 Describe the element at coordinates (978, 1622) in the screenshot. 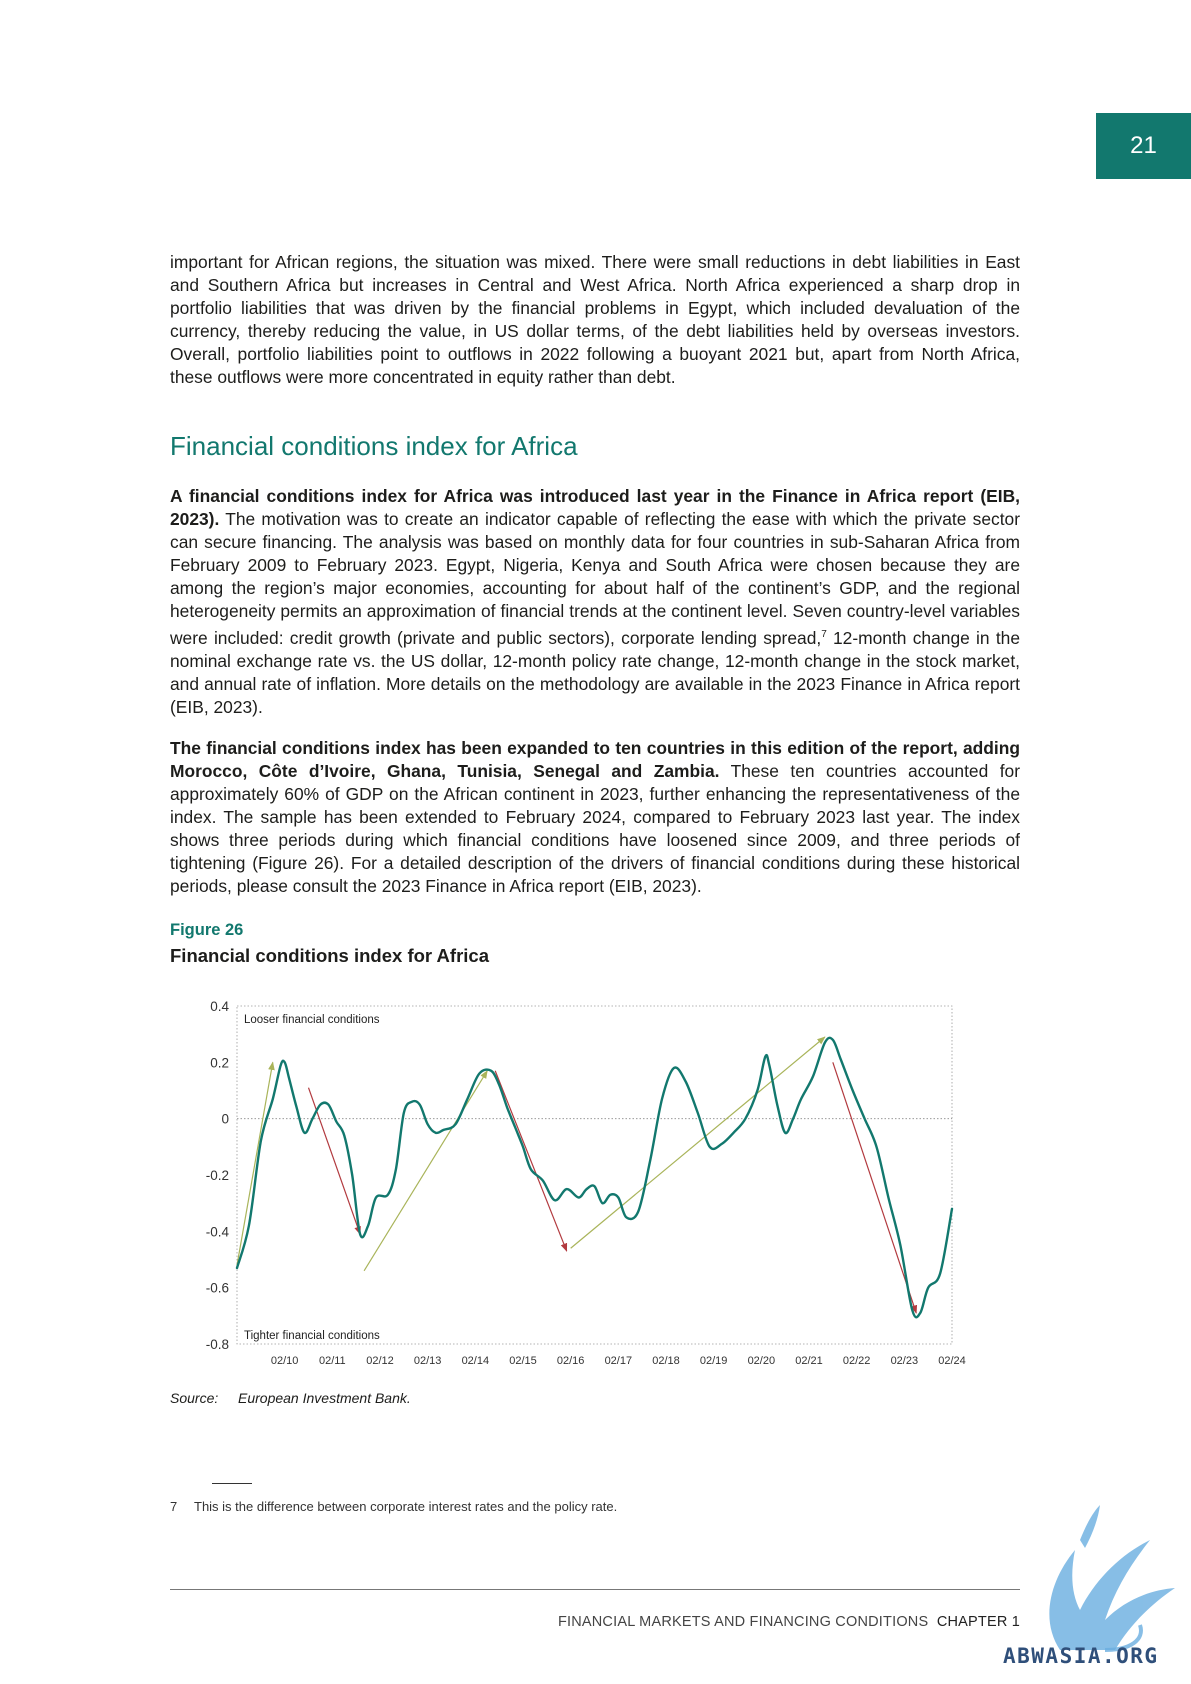

I see `footer-chapter: CHAPTER 1` at that location.